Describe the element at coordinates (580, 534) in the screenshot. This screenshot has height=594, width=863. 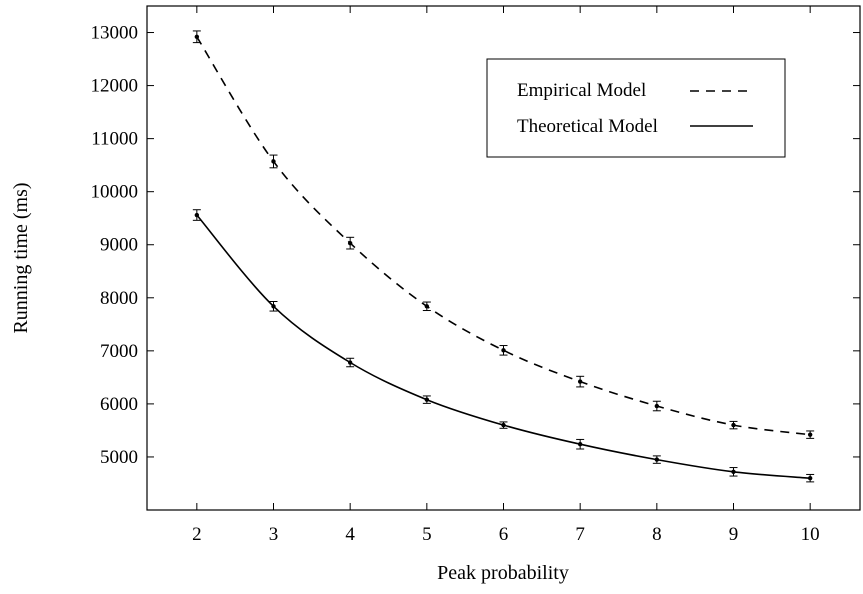
I see `x-tick-label-5: 7` at that location.